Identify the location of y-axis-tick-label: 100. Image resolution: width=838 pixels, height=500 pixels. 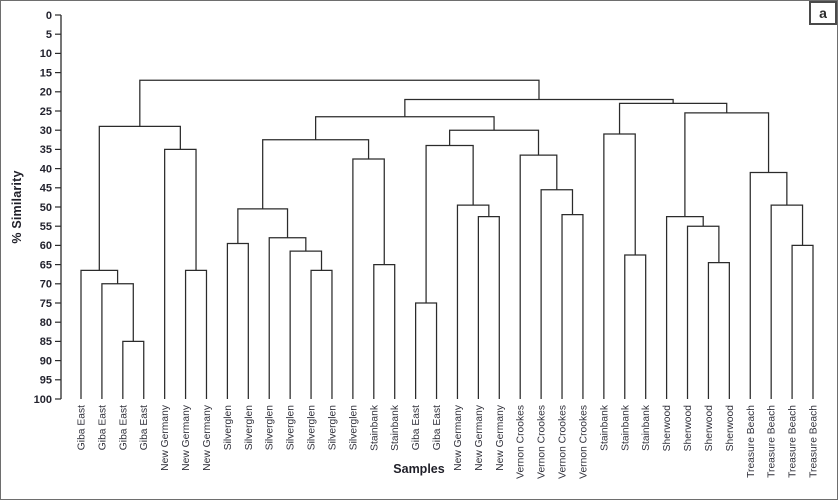
(43, 400).